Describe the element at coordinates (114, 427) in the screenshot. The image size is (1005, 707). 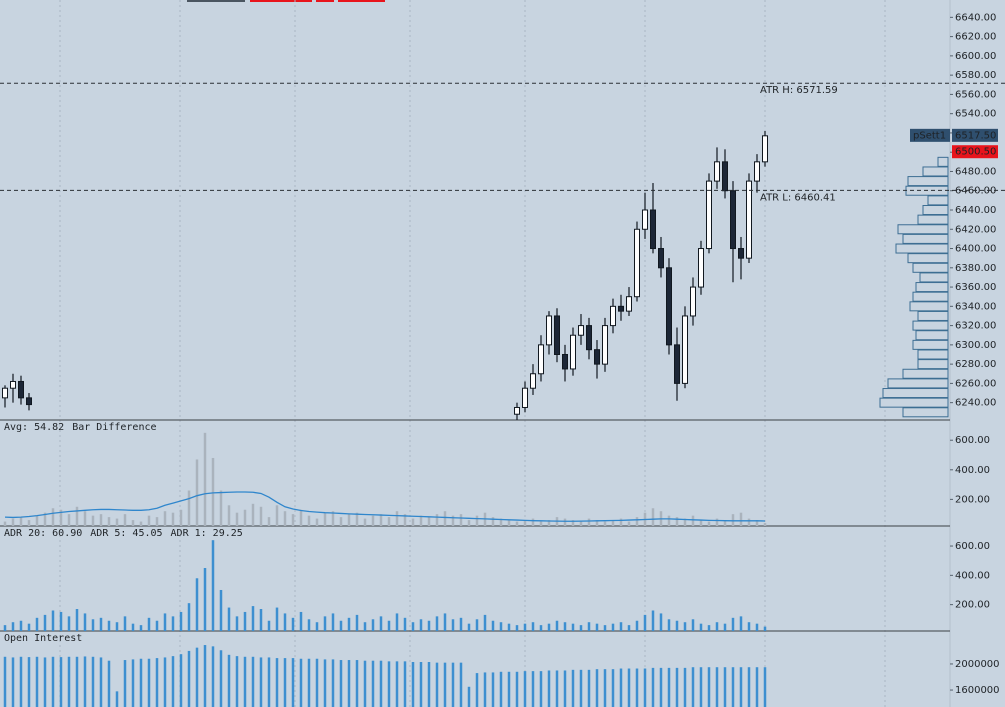
I see `pane-label: Bar Difference` at that location.